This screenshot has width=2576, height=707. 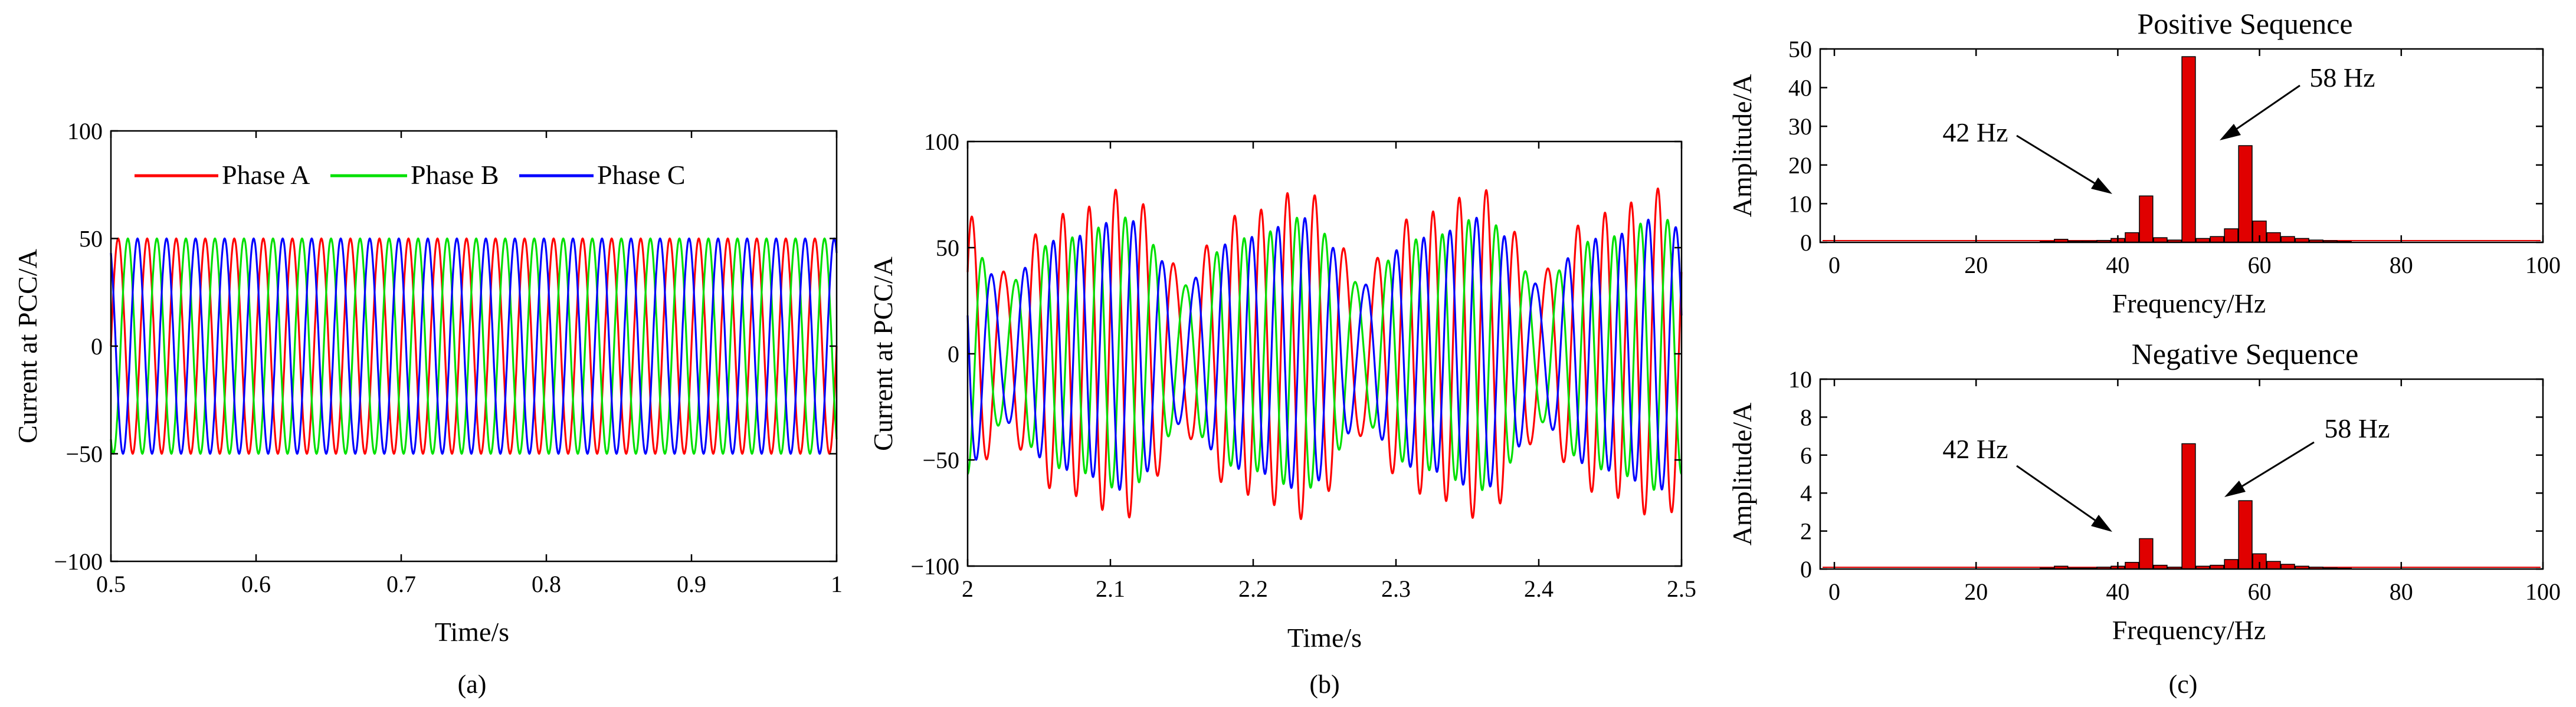 I want to click on b-y-tick-label: 100, so click(x=941, y=142).